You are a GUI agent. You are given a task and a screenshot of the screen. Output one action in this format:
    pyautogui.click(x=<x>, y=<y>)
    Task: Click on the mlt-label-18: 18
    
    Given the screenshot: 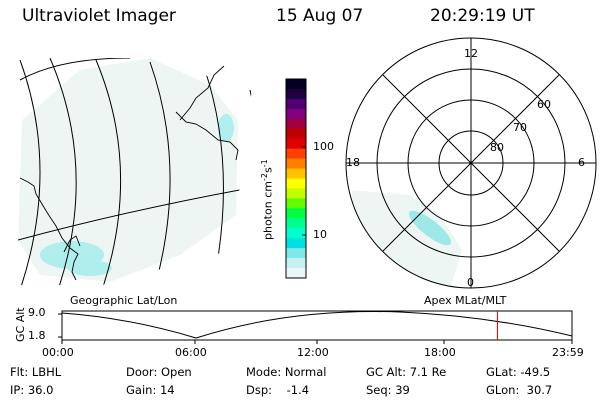 What is the action you would take?
    pyautogui.click(x=353, y=162)
    